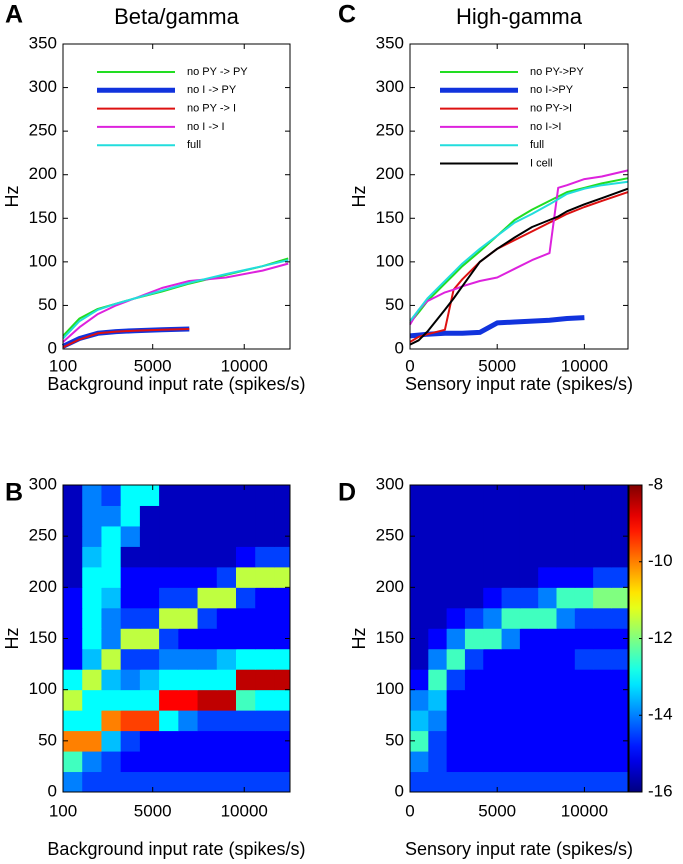 This screenshot has height=864, width=683. Describe the element at coordinates (655, 483) in the screenshot. I see `colorbar-tick-label: -8` at that location.